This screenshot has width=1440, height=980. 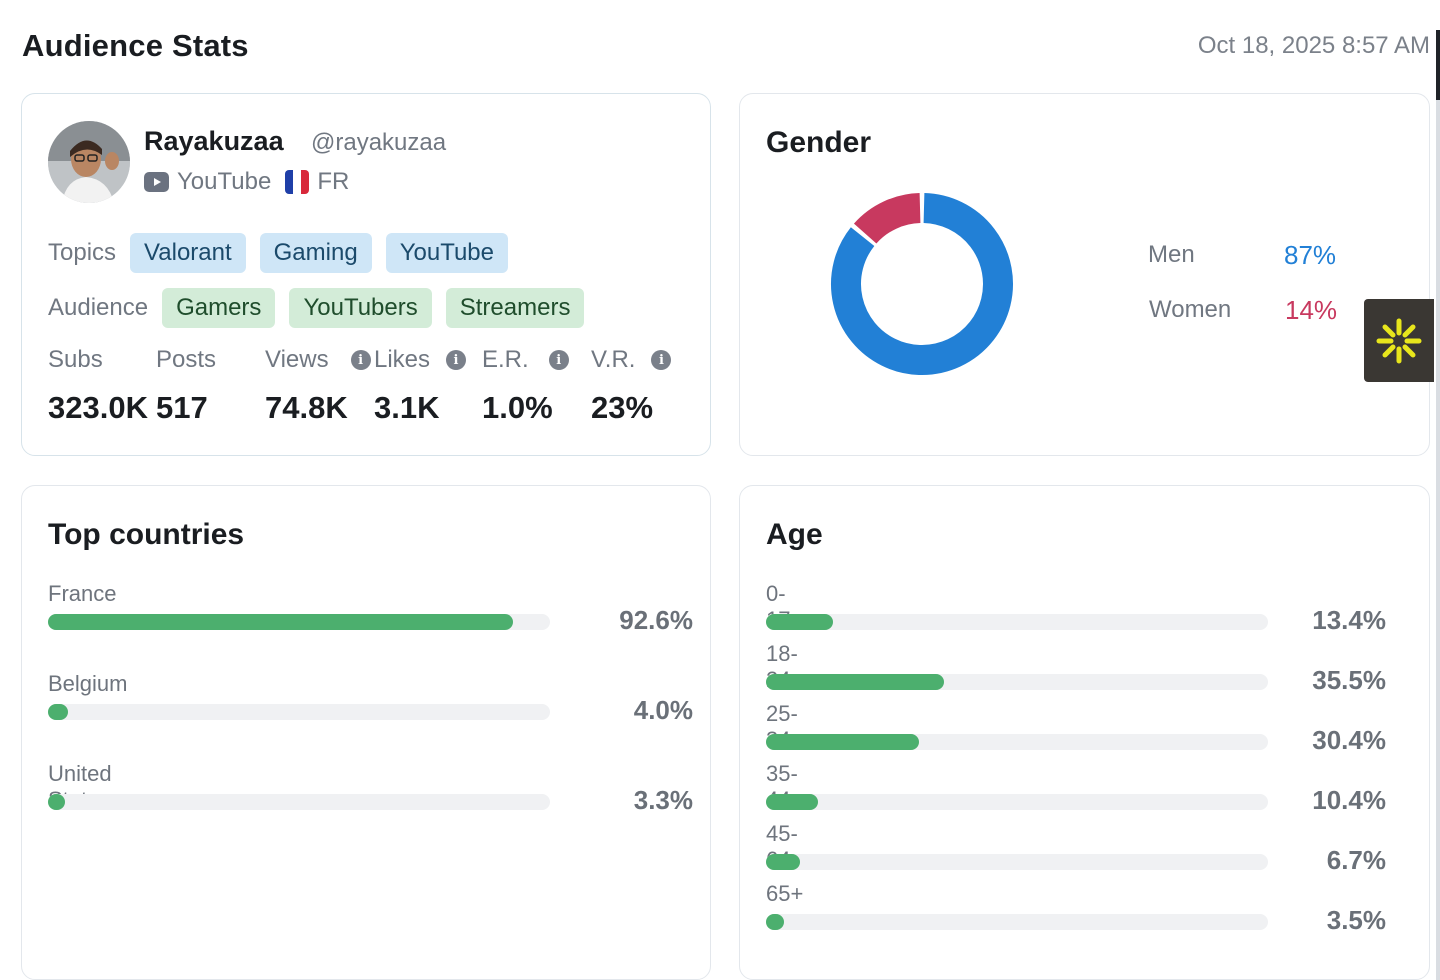 I want to click on bar-value: 4.0%, so click(x=663, y=710).